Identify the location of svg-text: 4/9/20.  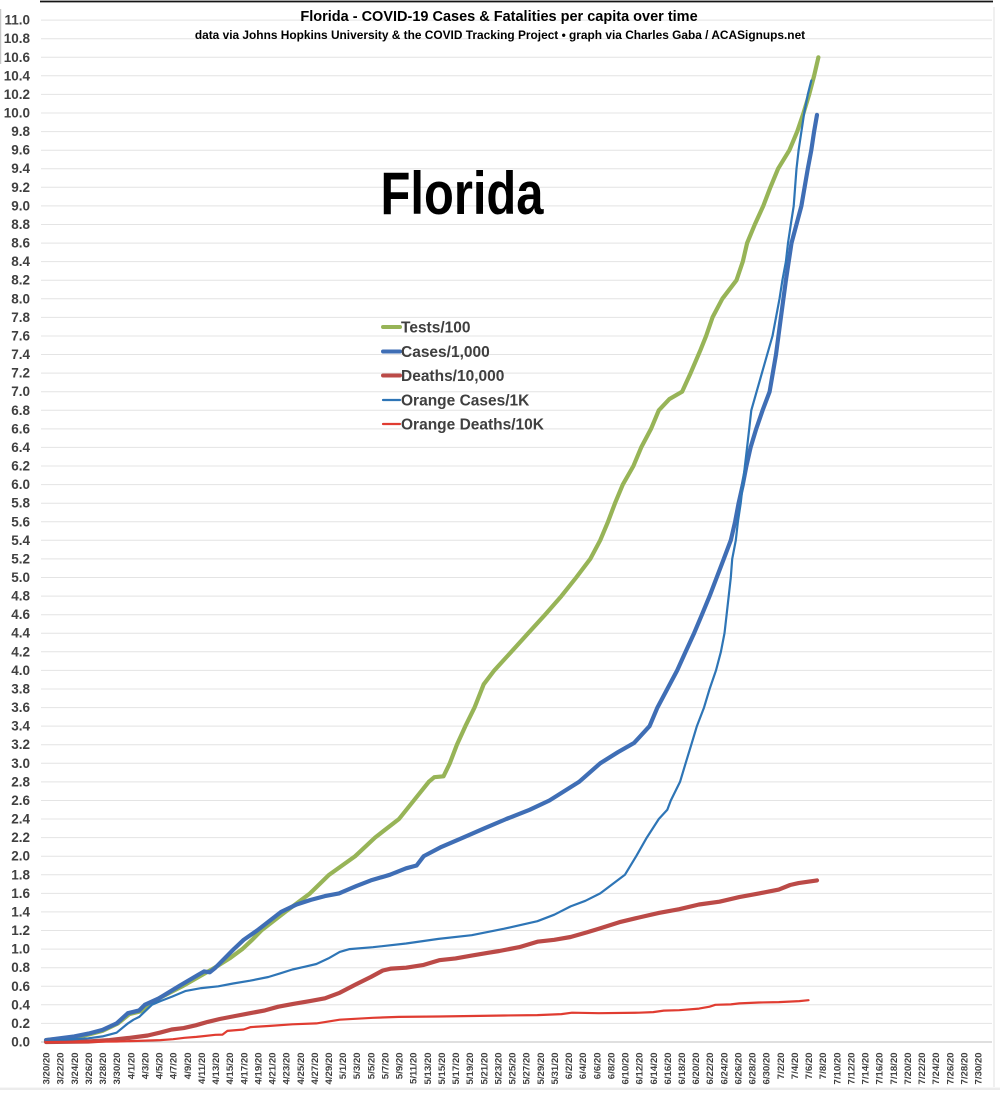
(188, 1066).